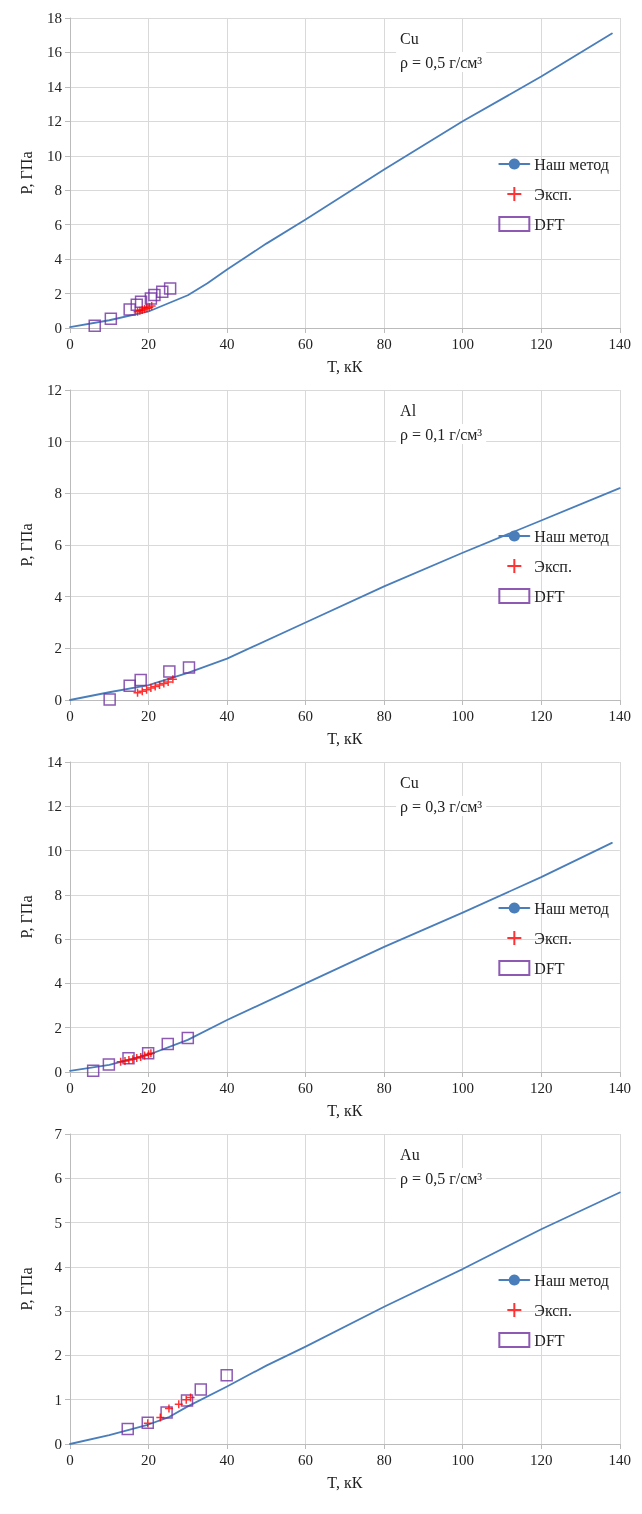 This screenshot has height=1514, width=642. Describe the element at coordinates (408, 410) in the screenshot. I see `annotation: Al` at that location.